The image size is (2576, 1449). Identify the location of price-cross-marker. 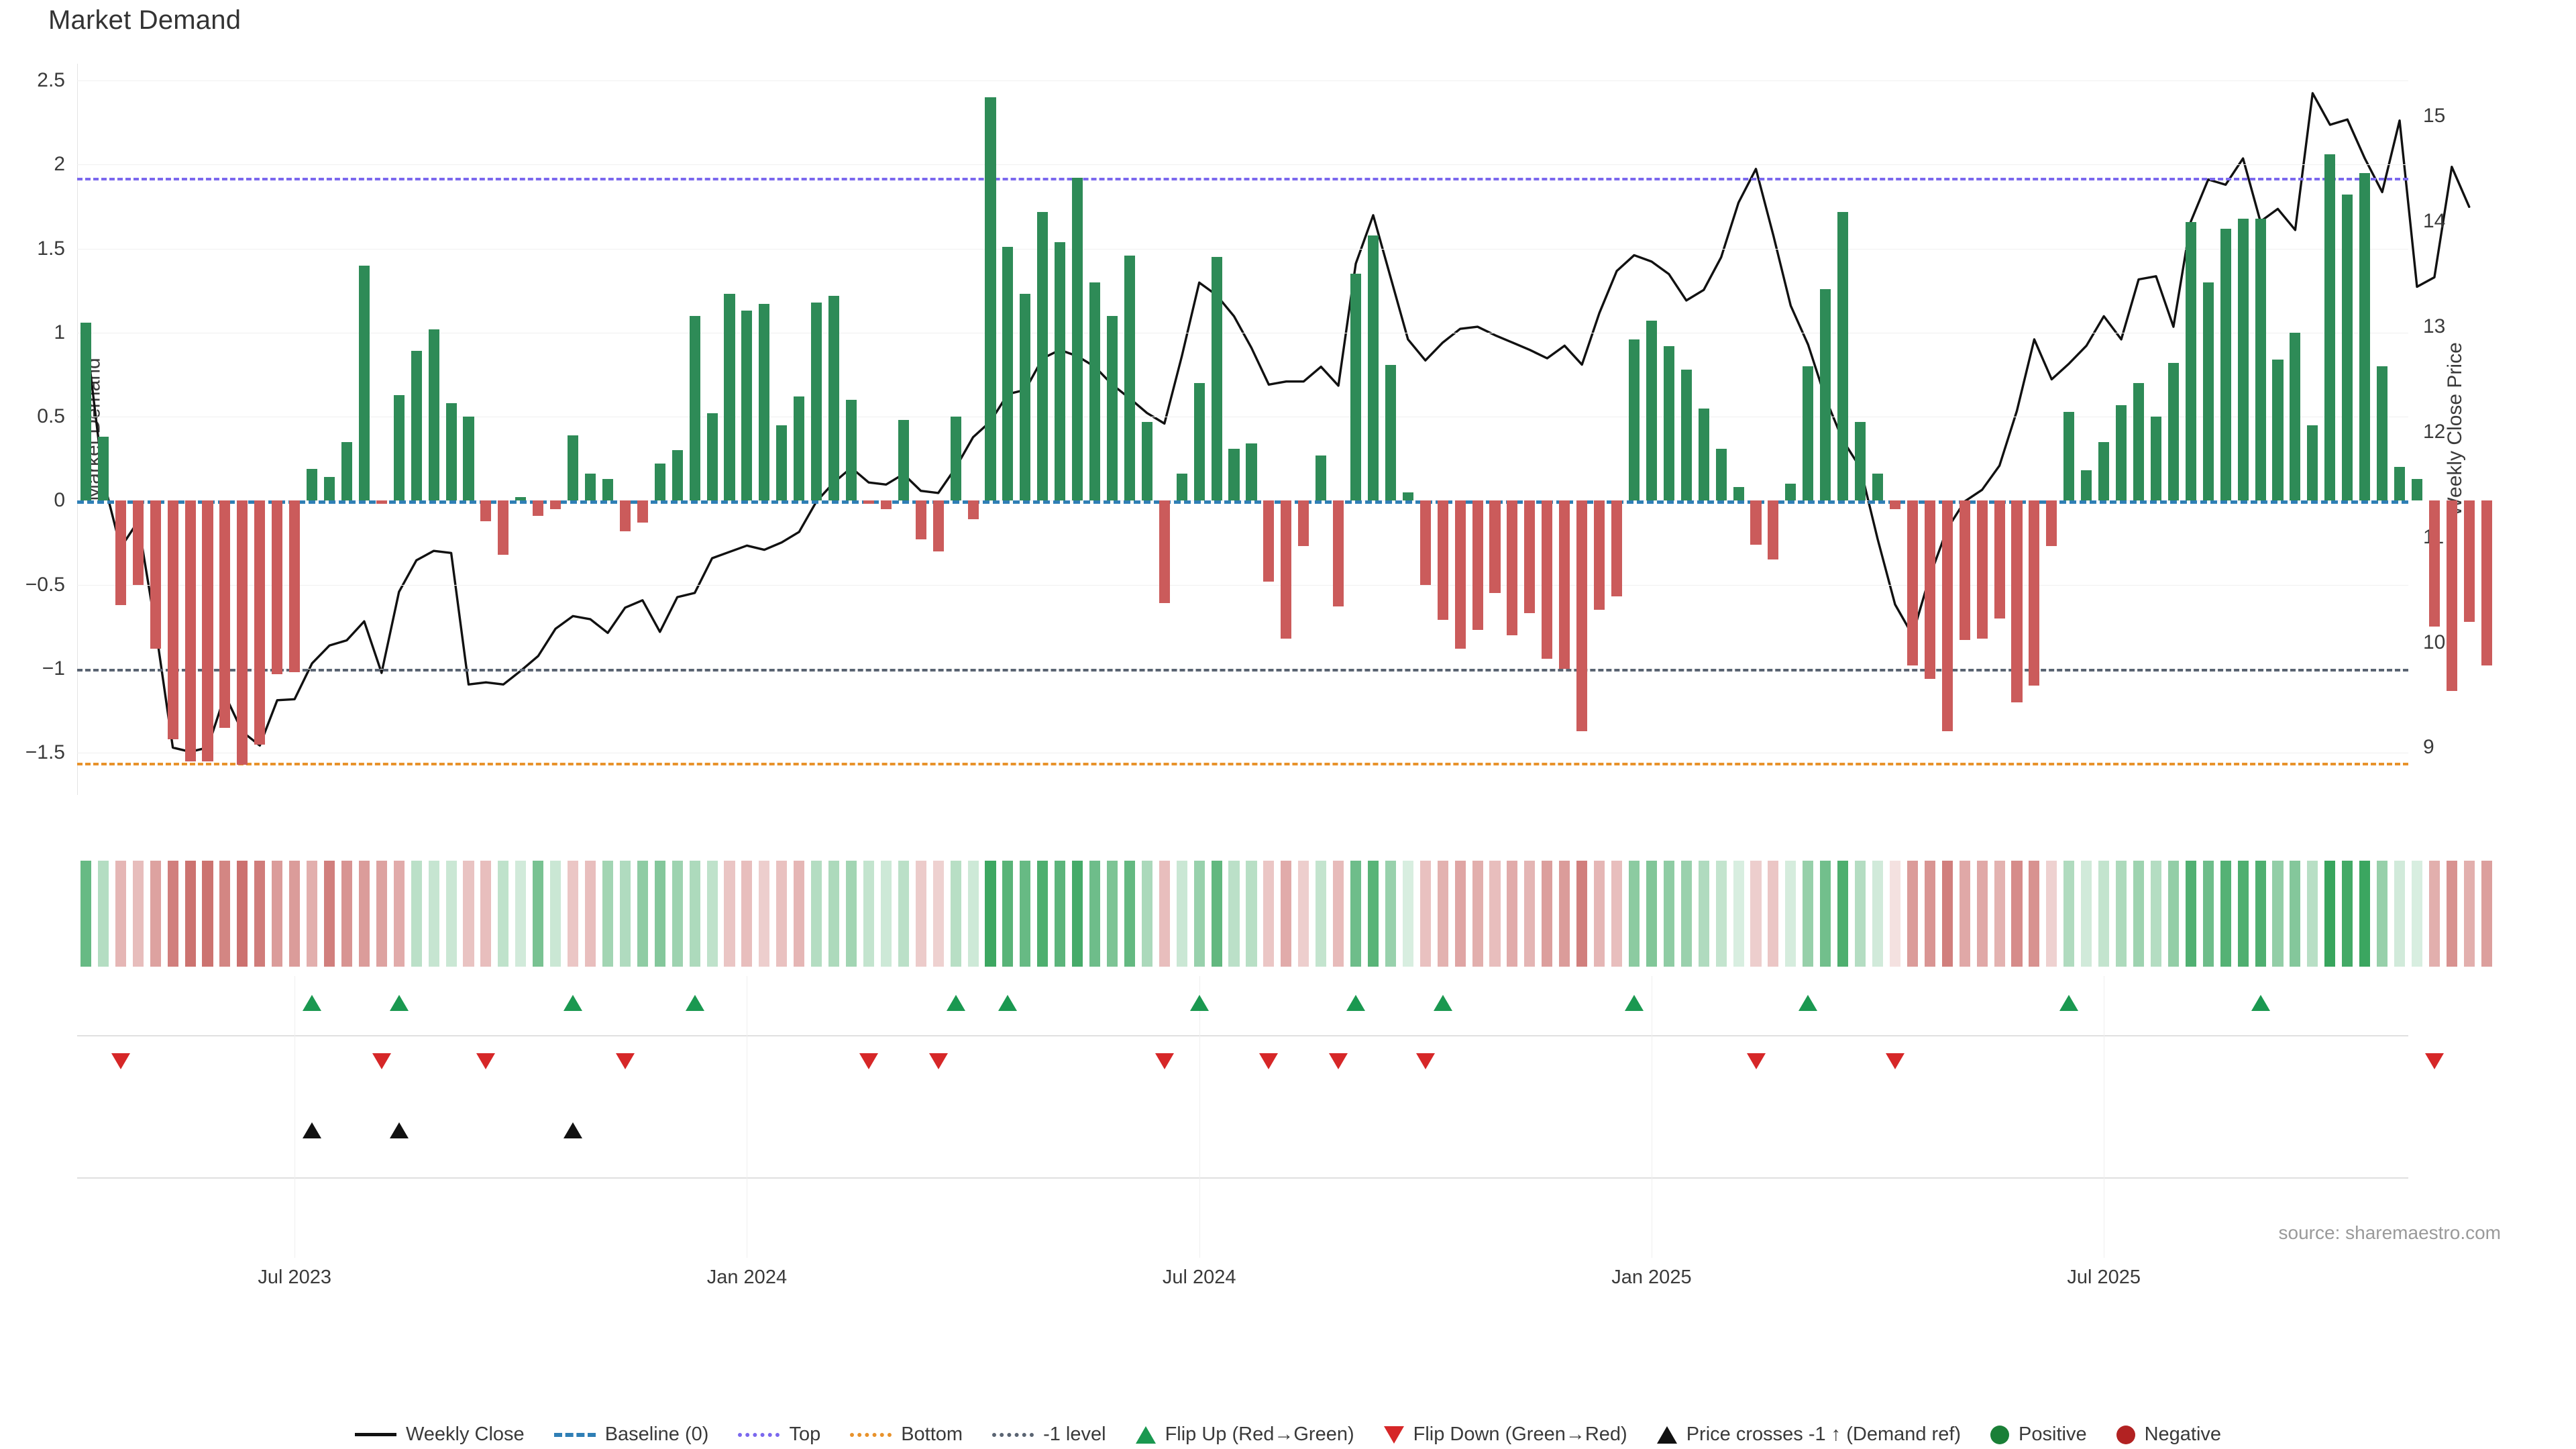
(399, 1130).